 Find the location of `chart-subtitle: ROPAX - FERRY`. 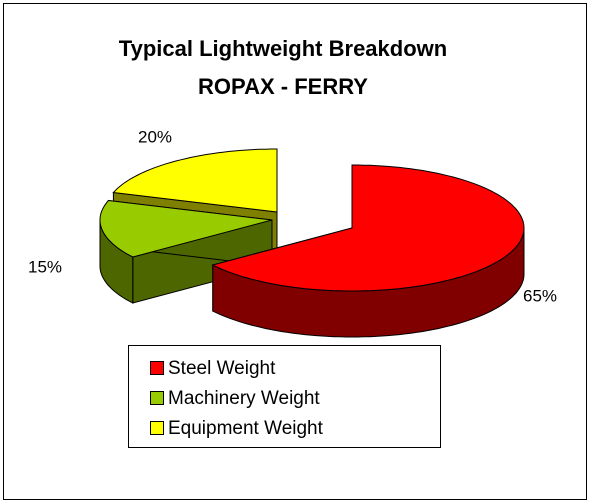

chart-subtitle: ROPAX - FERRY is located at coordinates (283, 86).